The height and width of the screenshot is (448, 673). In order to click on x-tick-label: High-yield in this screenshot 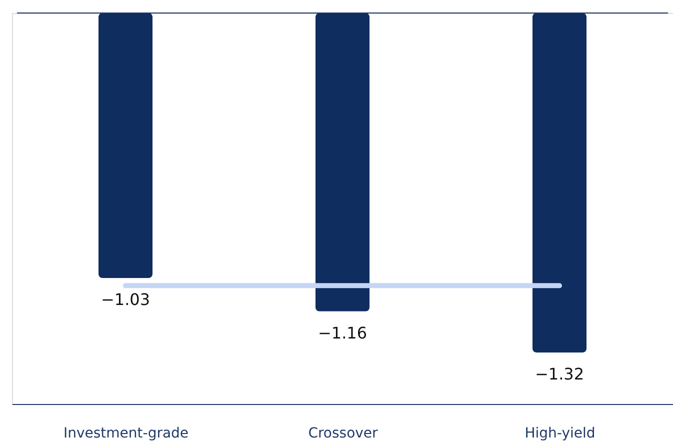, I will do `click(560, 434)`.